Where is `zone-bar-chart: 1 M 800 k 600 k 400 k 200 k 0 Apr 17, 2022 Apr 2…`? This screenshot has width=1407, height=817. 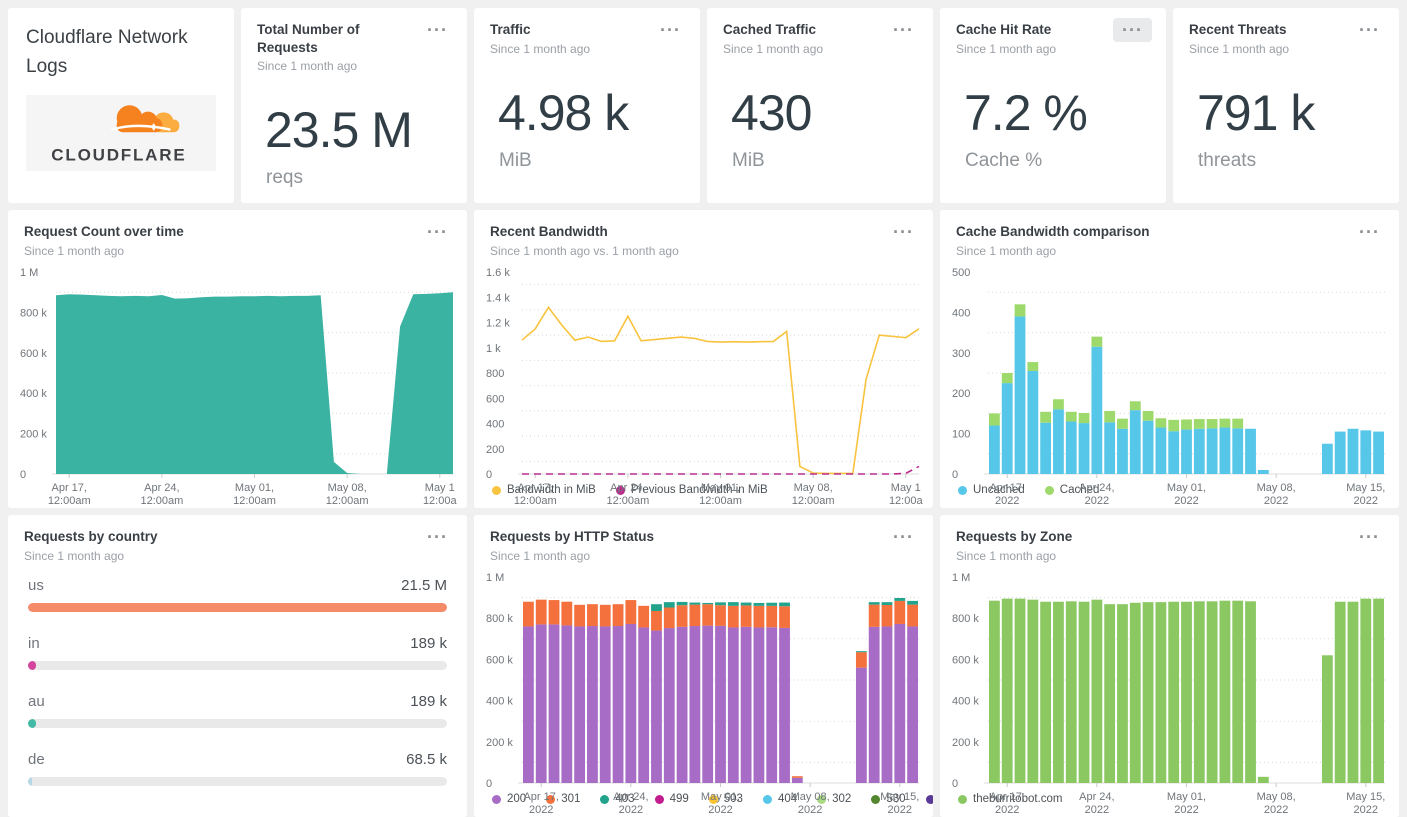
zone-bar-chart: 1 M 800 k 600 k 400 k 200 k 0 Apr 17, 2022 Apr 2… is located at coordinates (1167, 692).